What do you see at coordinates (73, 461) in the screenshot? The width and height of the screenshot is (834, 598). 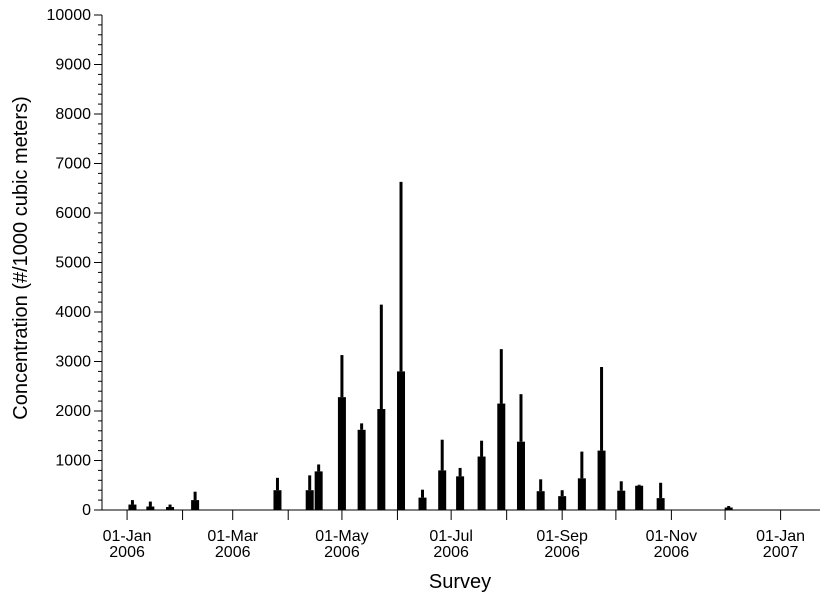 I see `y-tick-label: 1000` at bounding box center [73, 461].